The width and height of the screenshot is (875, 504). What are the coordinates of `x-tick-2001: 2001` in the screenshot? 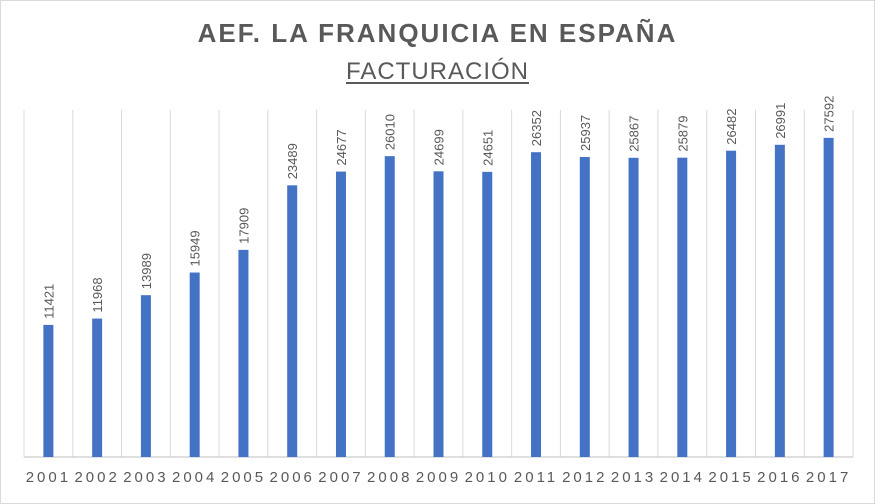 It's located at (48, 477).